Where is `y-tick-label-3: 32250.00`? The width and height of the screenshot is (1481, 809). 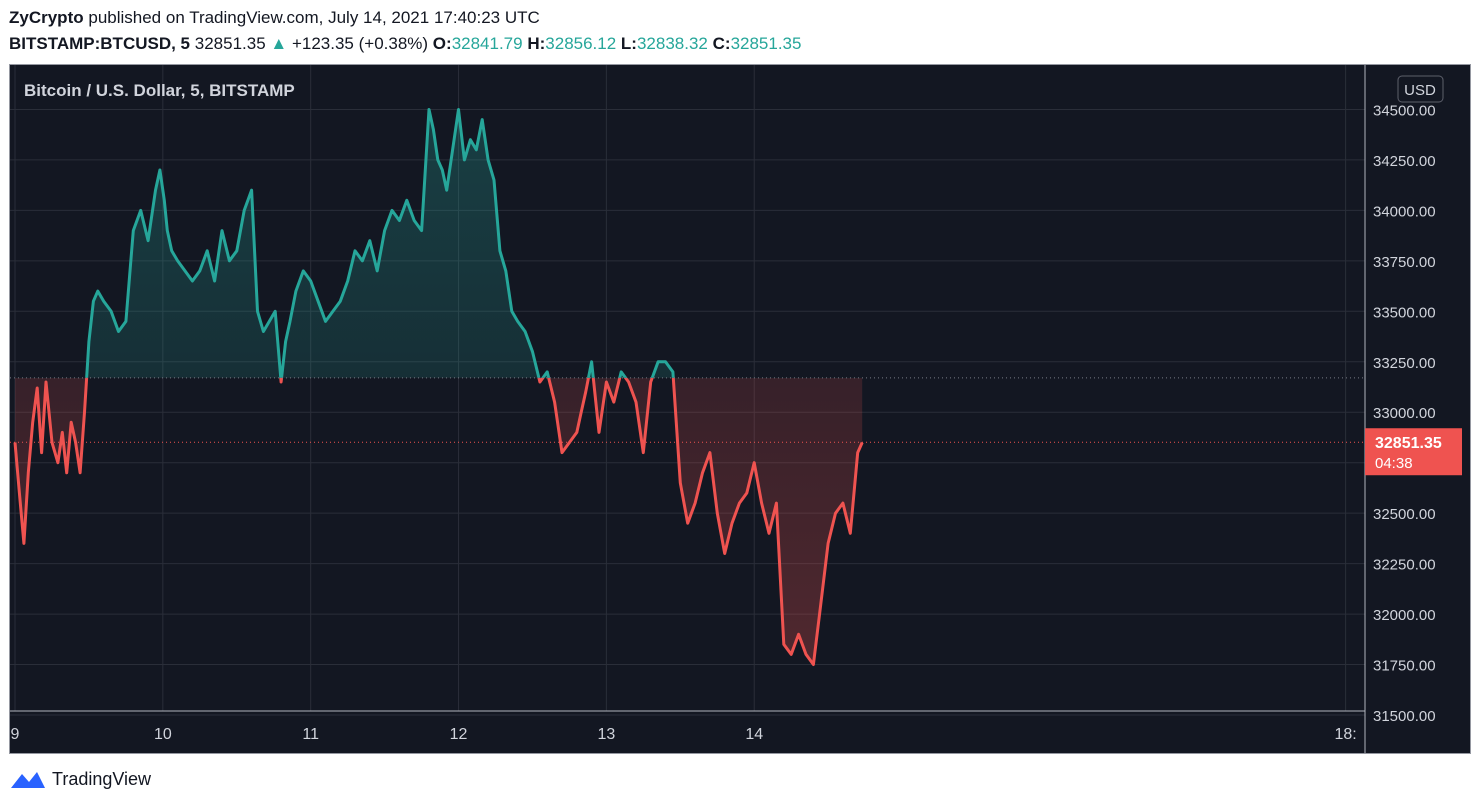 y-tick-label-3: 32250.00 is located at coordinates (1404, 565).